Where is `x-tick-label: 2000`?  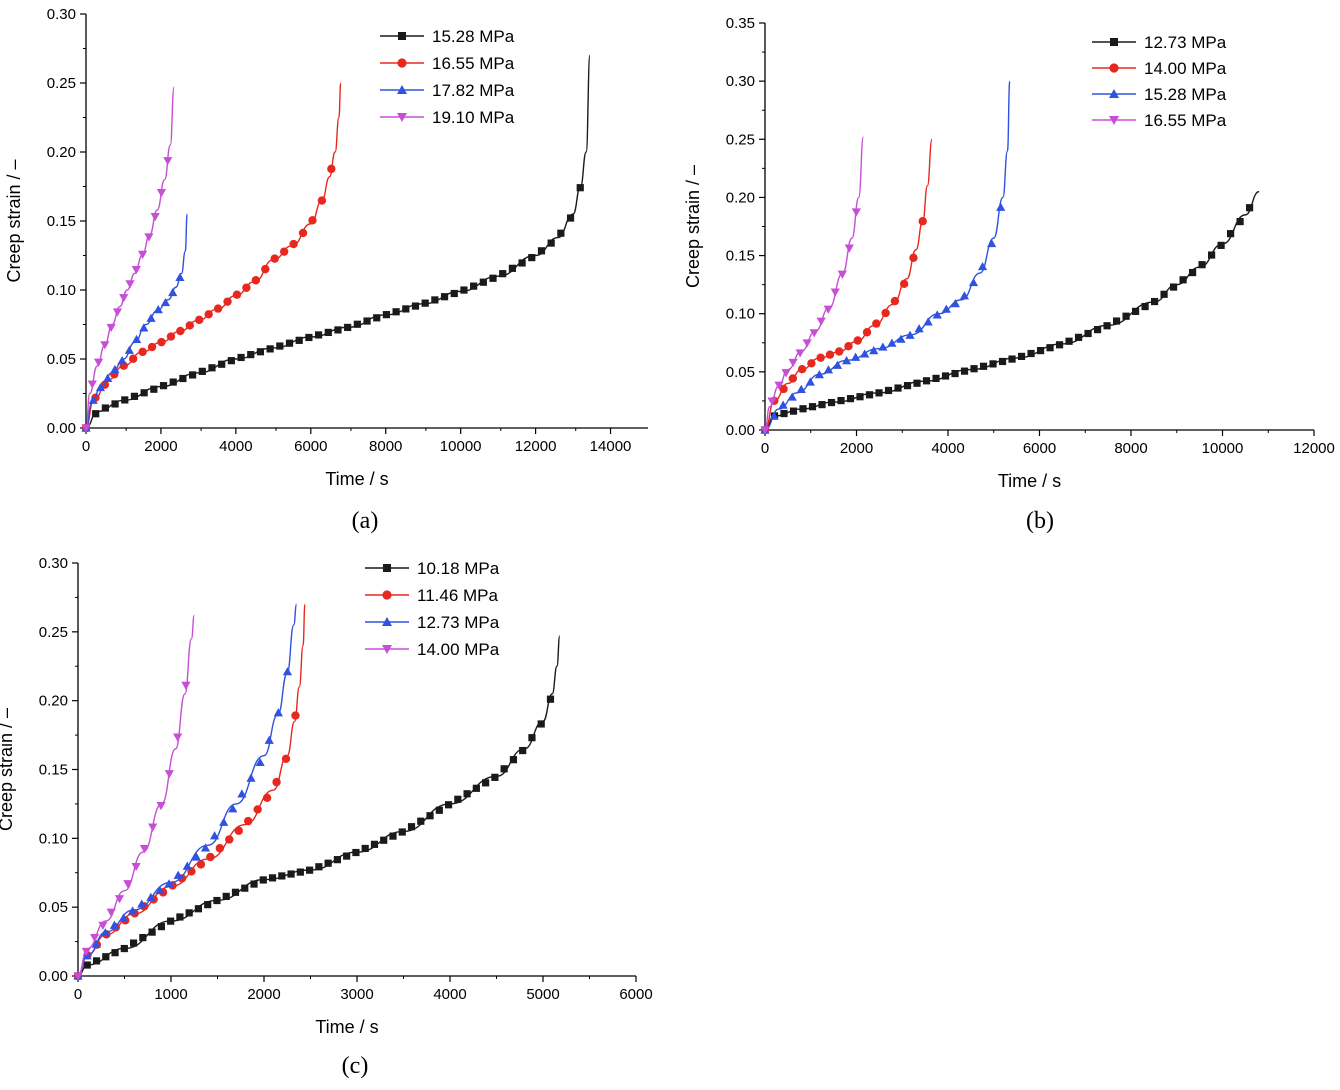 x-tick-label: 2000 is located at coordinates (263, 994).